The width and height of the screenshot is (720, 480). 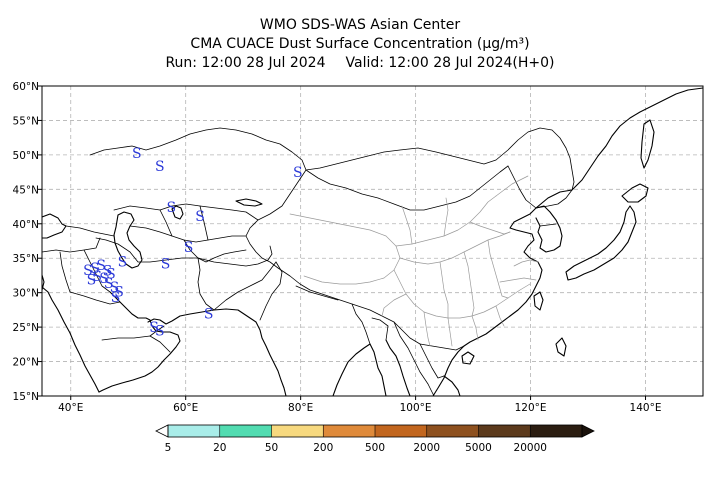 I want to click on lat-tick-label: 20°N, so click(x=26, y=363).